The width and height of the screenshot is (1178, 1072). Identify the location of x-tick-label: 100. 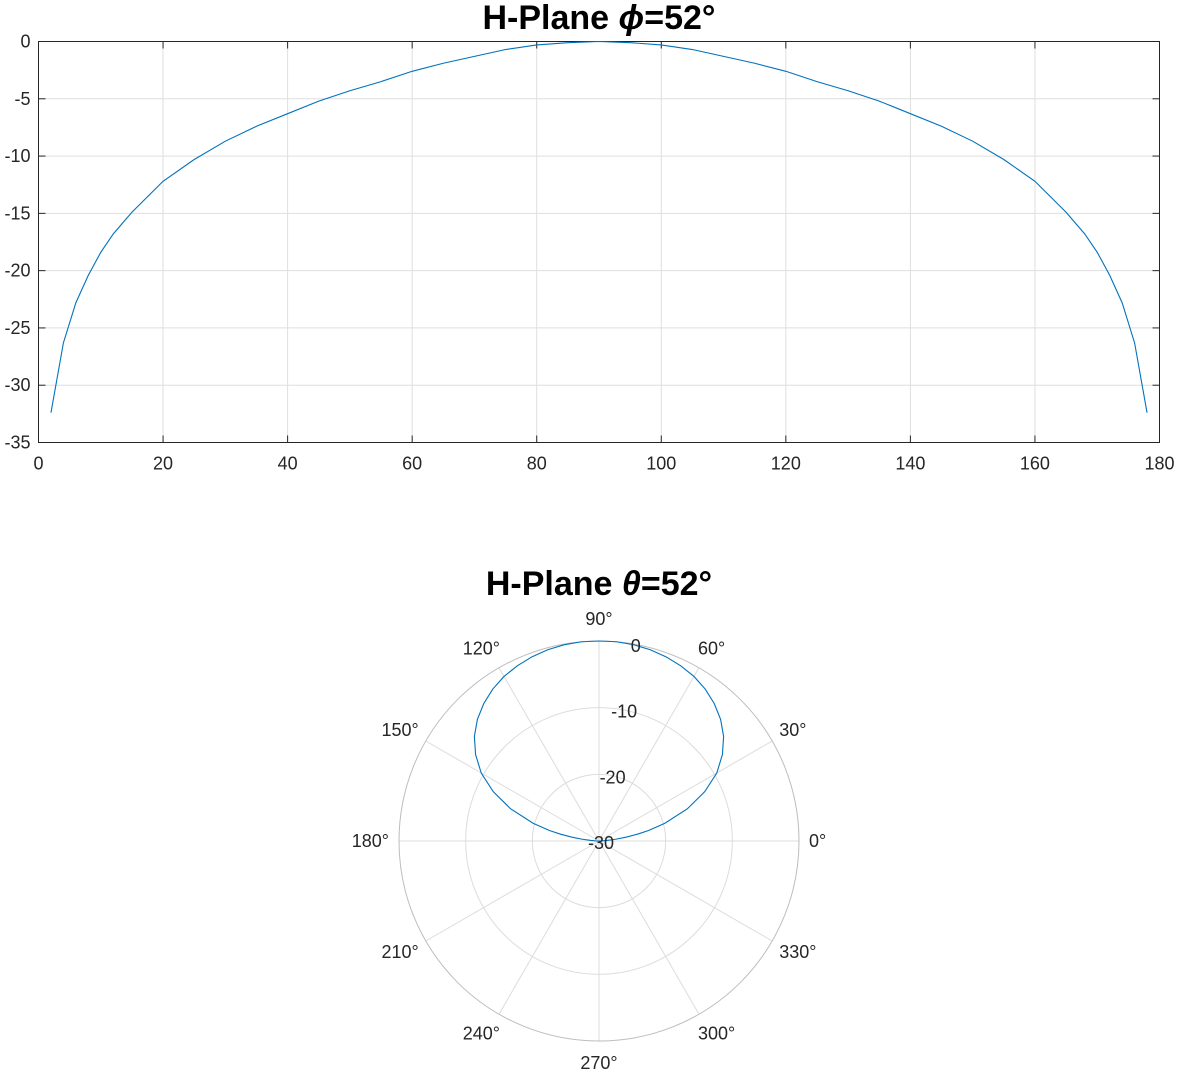
(661, 464).